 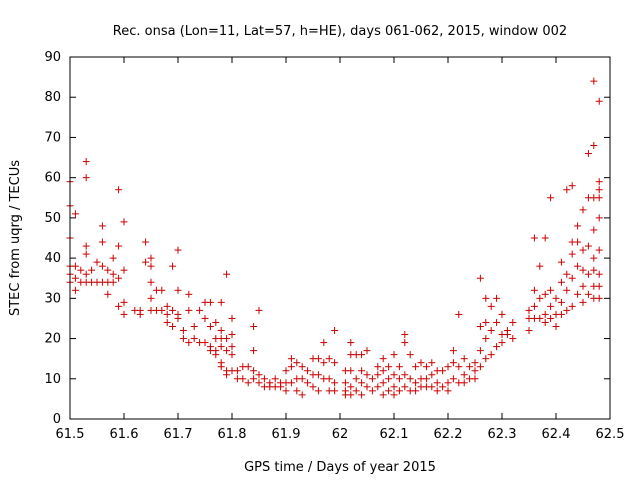 I want to click on x-tick-label: 61.6, so click(x=124, y=434).